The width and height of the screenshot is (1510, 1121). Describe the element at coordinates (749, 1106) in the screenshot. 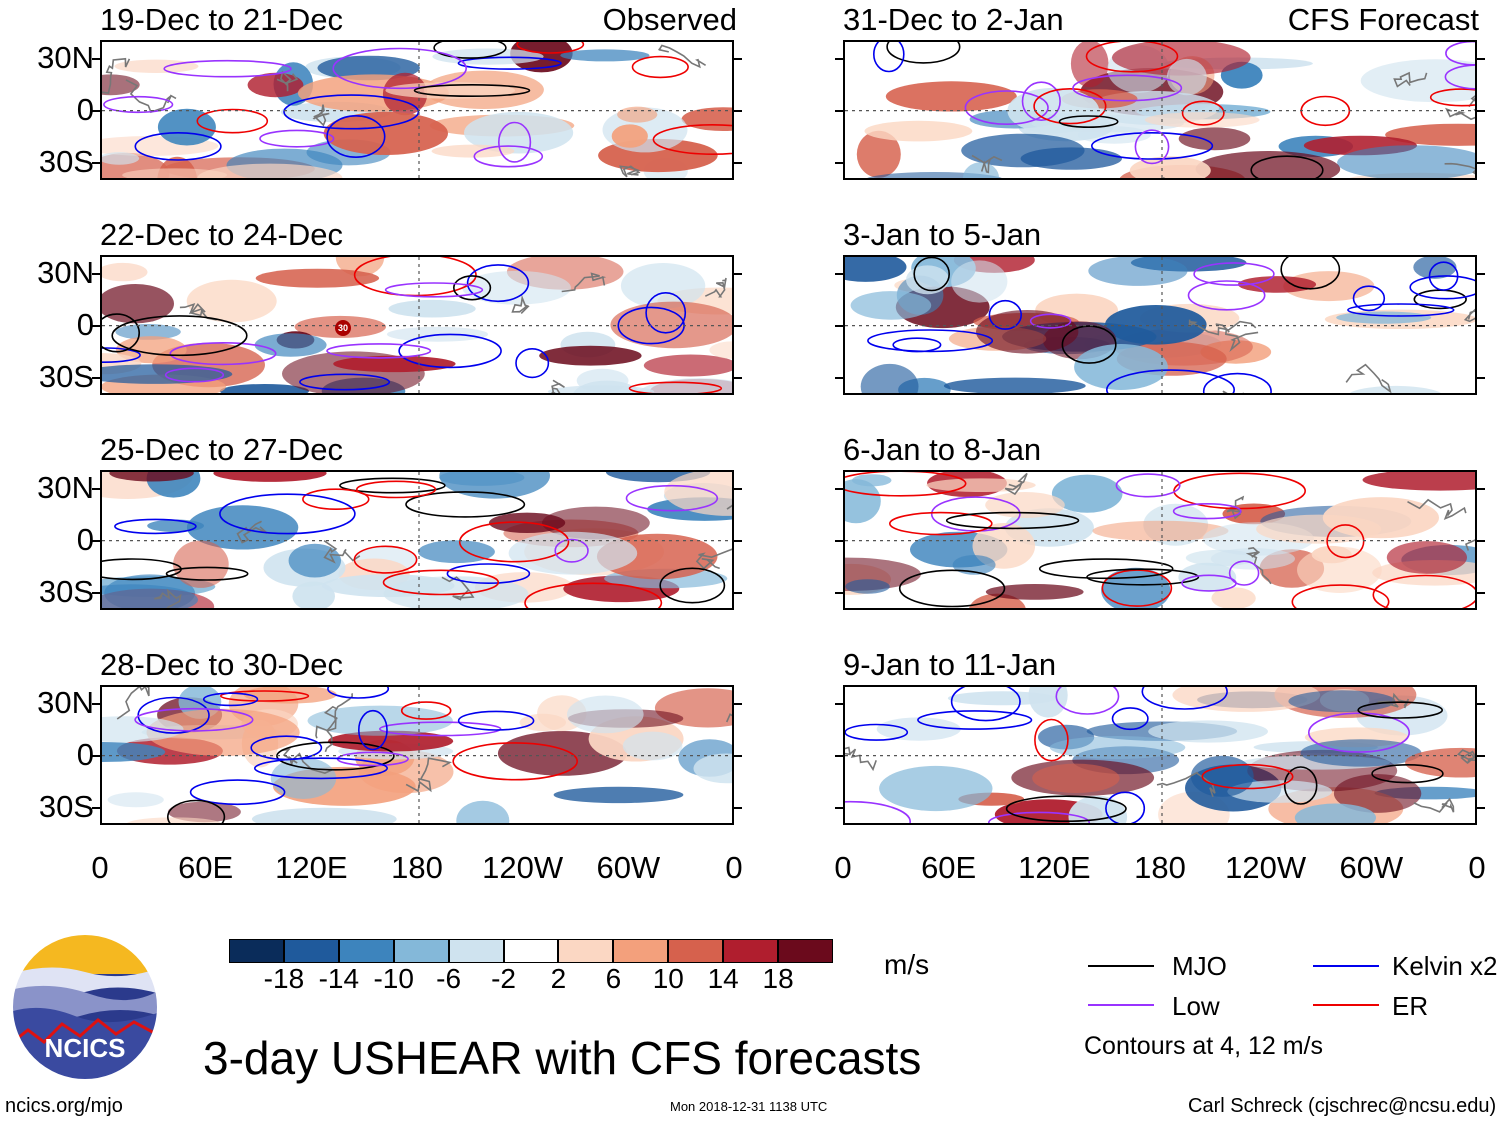

I see `footer-timestamp: Mon 2018-12-31 1138 UTC` at that location.